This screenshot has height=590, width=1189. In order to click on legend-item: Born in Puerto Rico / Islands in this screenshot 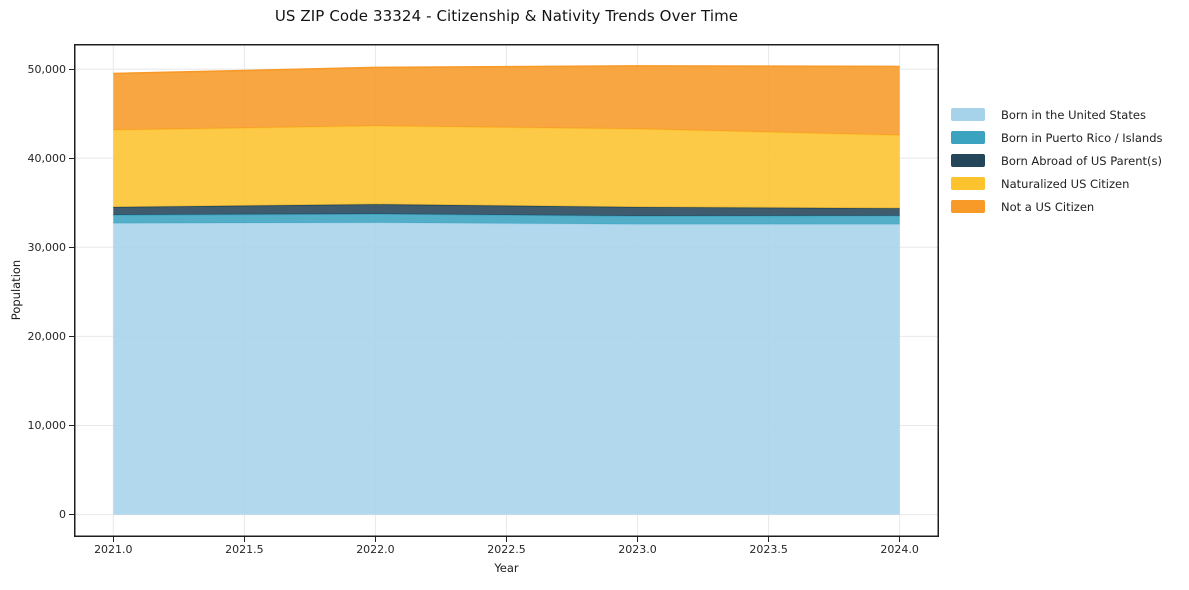, I will do `click(1057, 137)`.